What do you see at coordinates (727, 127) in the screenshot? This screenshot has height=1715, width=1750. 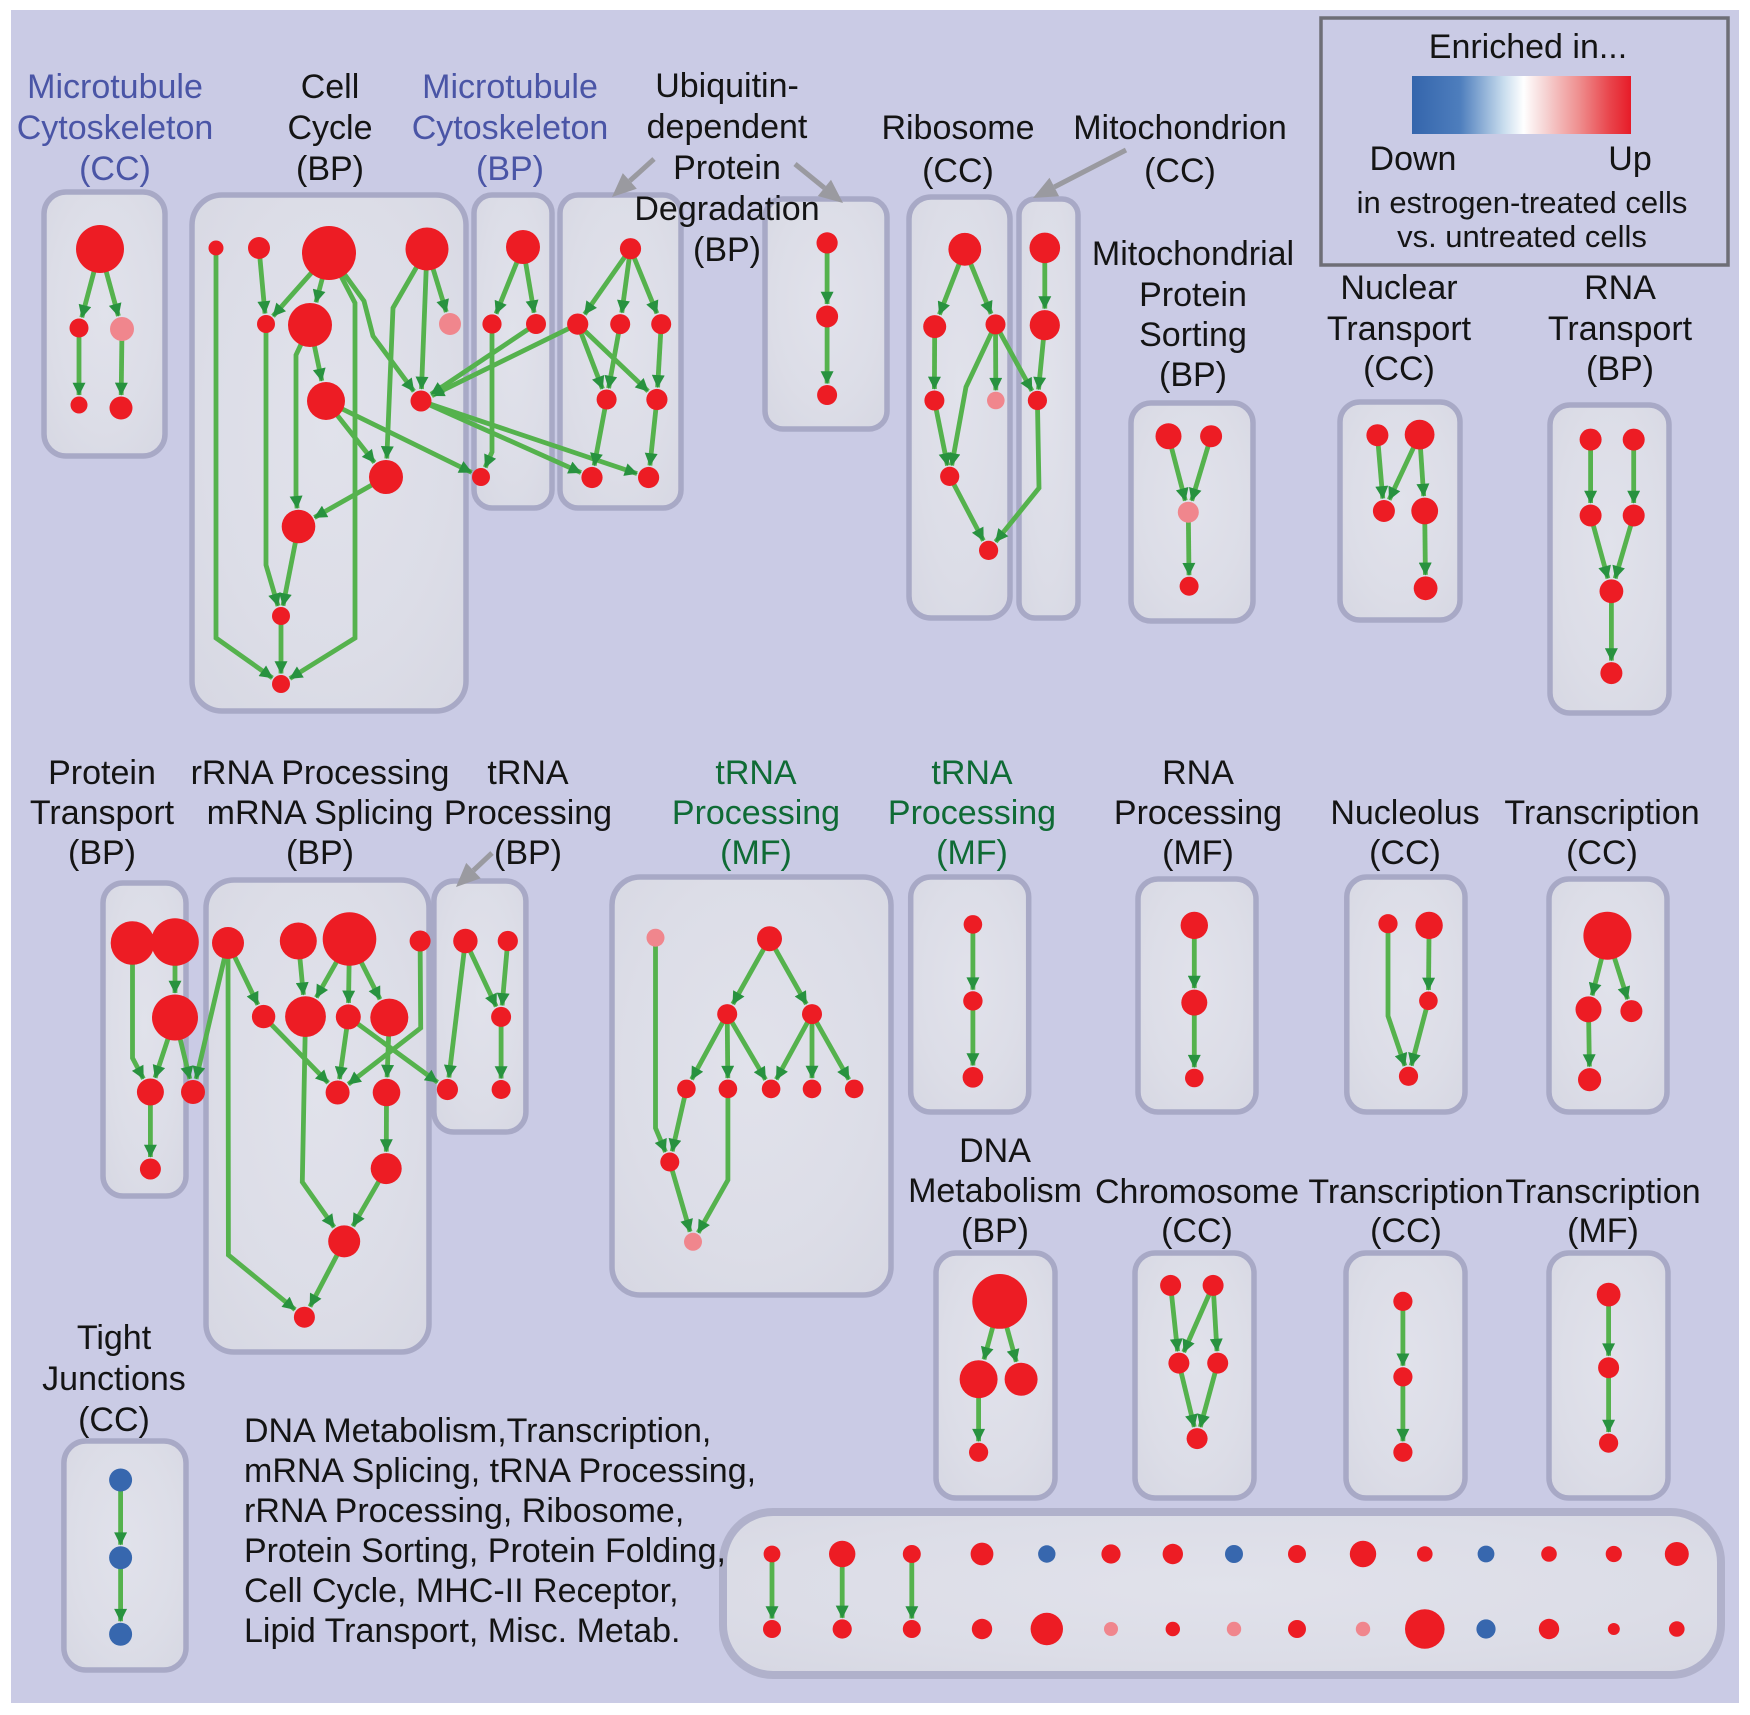 I see `svg-text: dependent` at bounding box center [727, 127].